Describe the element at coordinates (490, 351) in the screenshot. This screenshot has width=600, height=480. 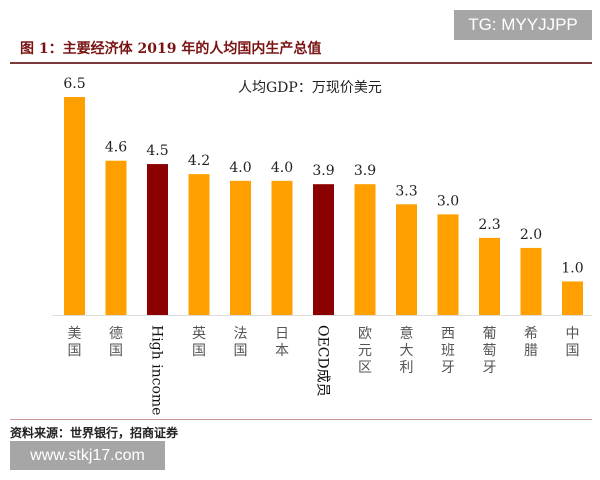
I see `category-label: 葡萄牙` at that location.